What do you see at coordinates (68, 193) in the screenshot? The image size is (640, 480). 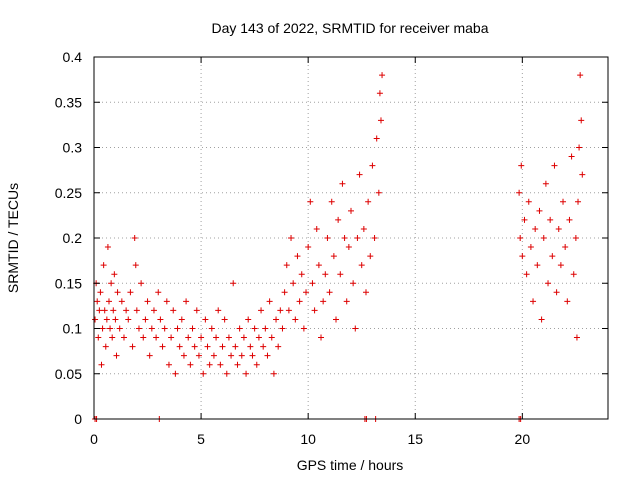 I see `y-tick-label: 0.25` at bounding box center [68, 193].